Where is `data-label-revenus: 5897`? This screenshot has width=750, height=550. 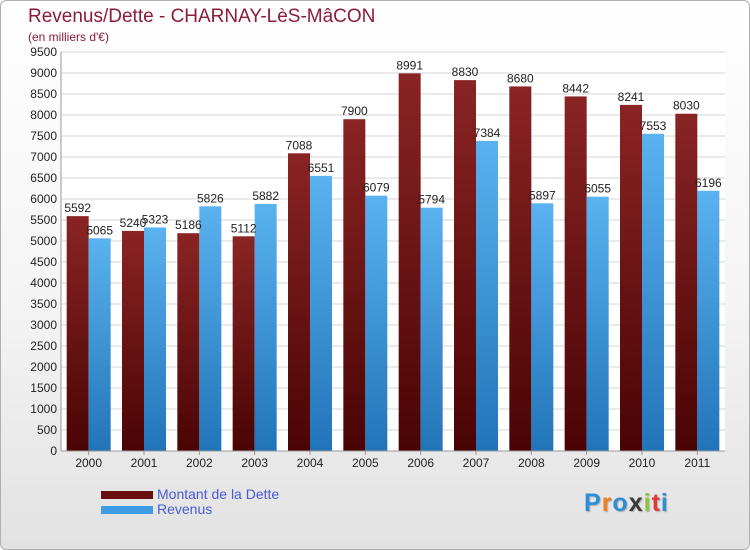 data-label-revenus: 5897 is located at coordinates (542, 195).